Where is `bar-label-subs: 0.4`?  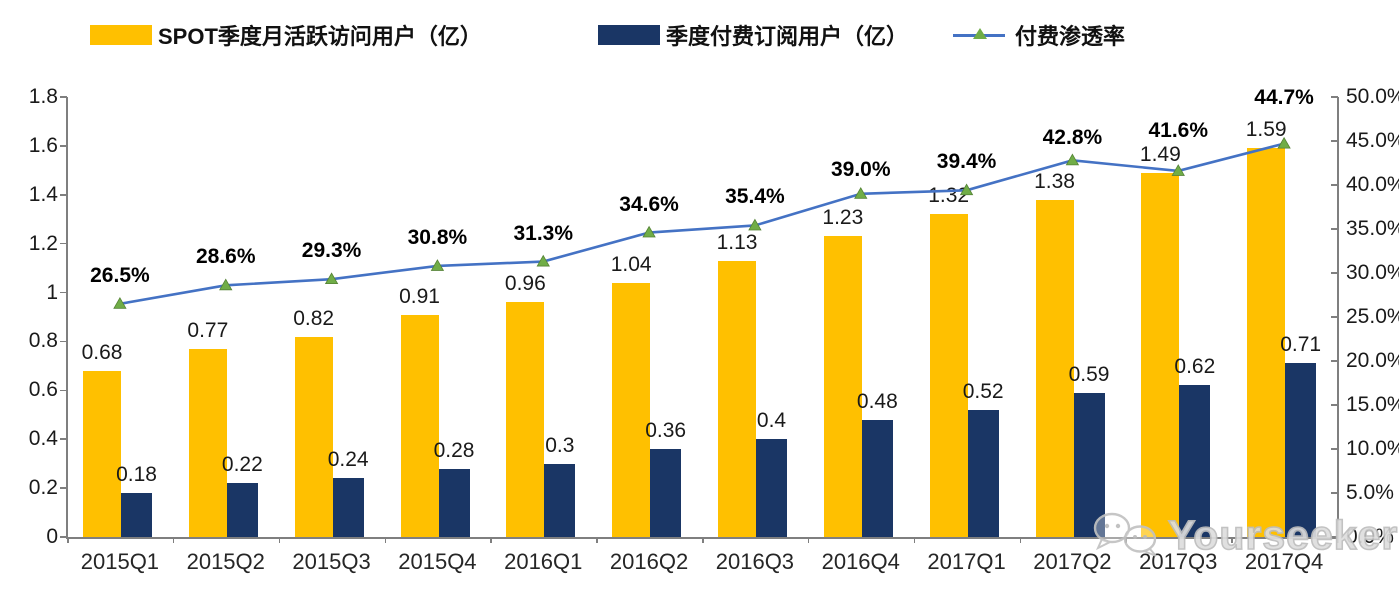 bar-label-subs: 0.4 is located at coordinates (771, 421).